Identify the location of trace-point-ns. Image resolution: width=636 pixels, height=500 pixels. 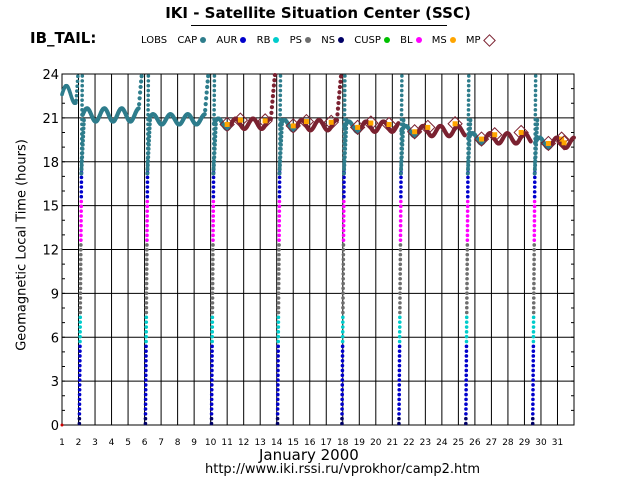
(145, 423).